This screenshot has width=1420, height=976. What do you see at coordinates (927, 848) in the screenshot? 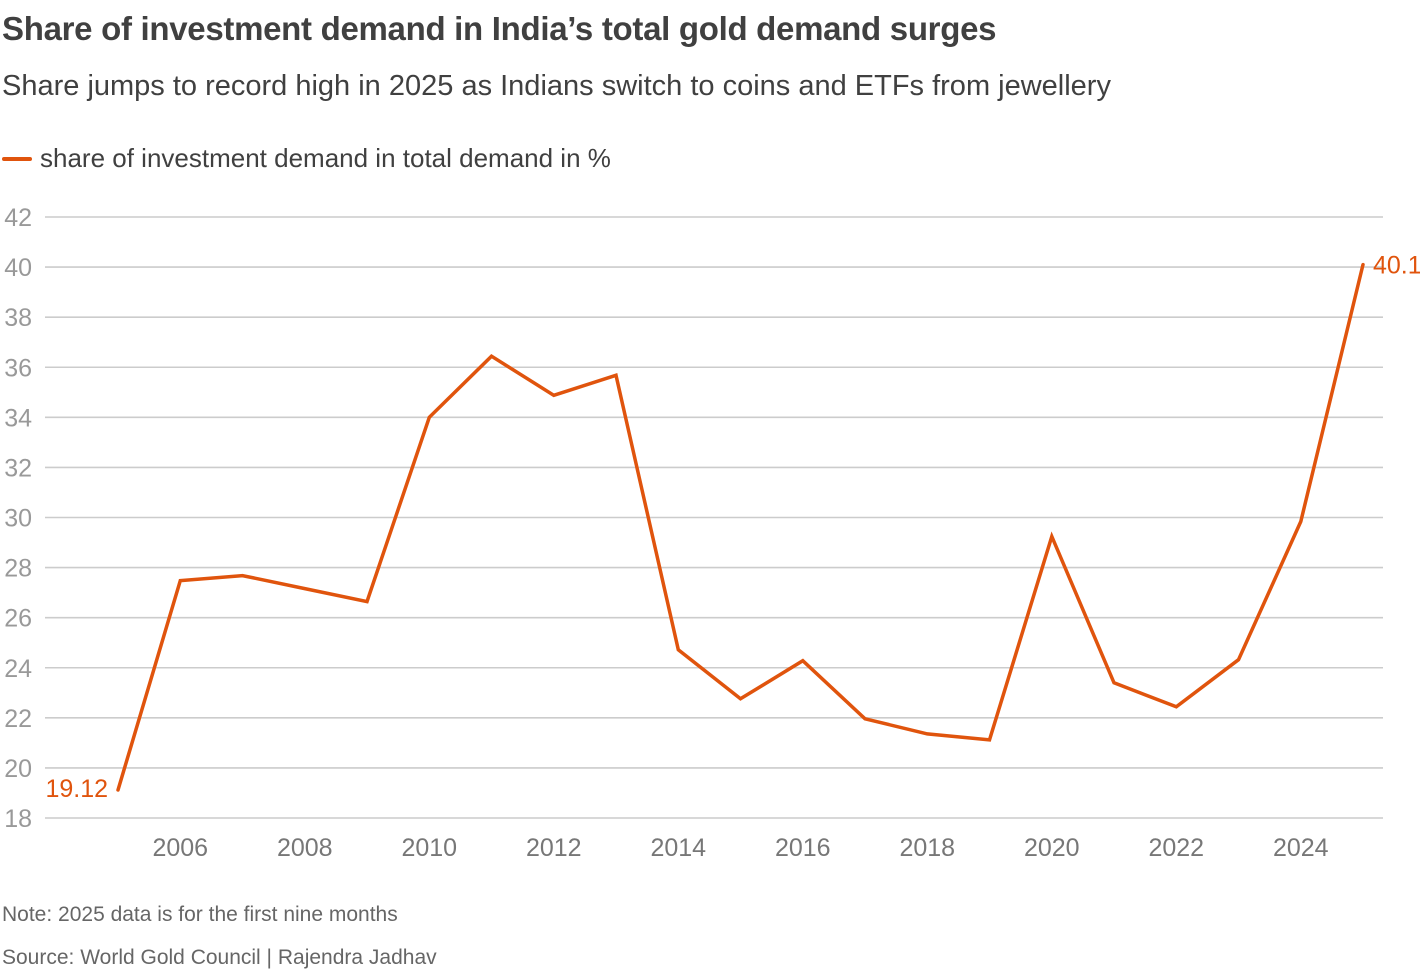
I see `x-tick-label: 2018` at bounding box center [927, 848].